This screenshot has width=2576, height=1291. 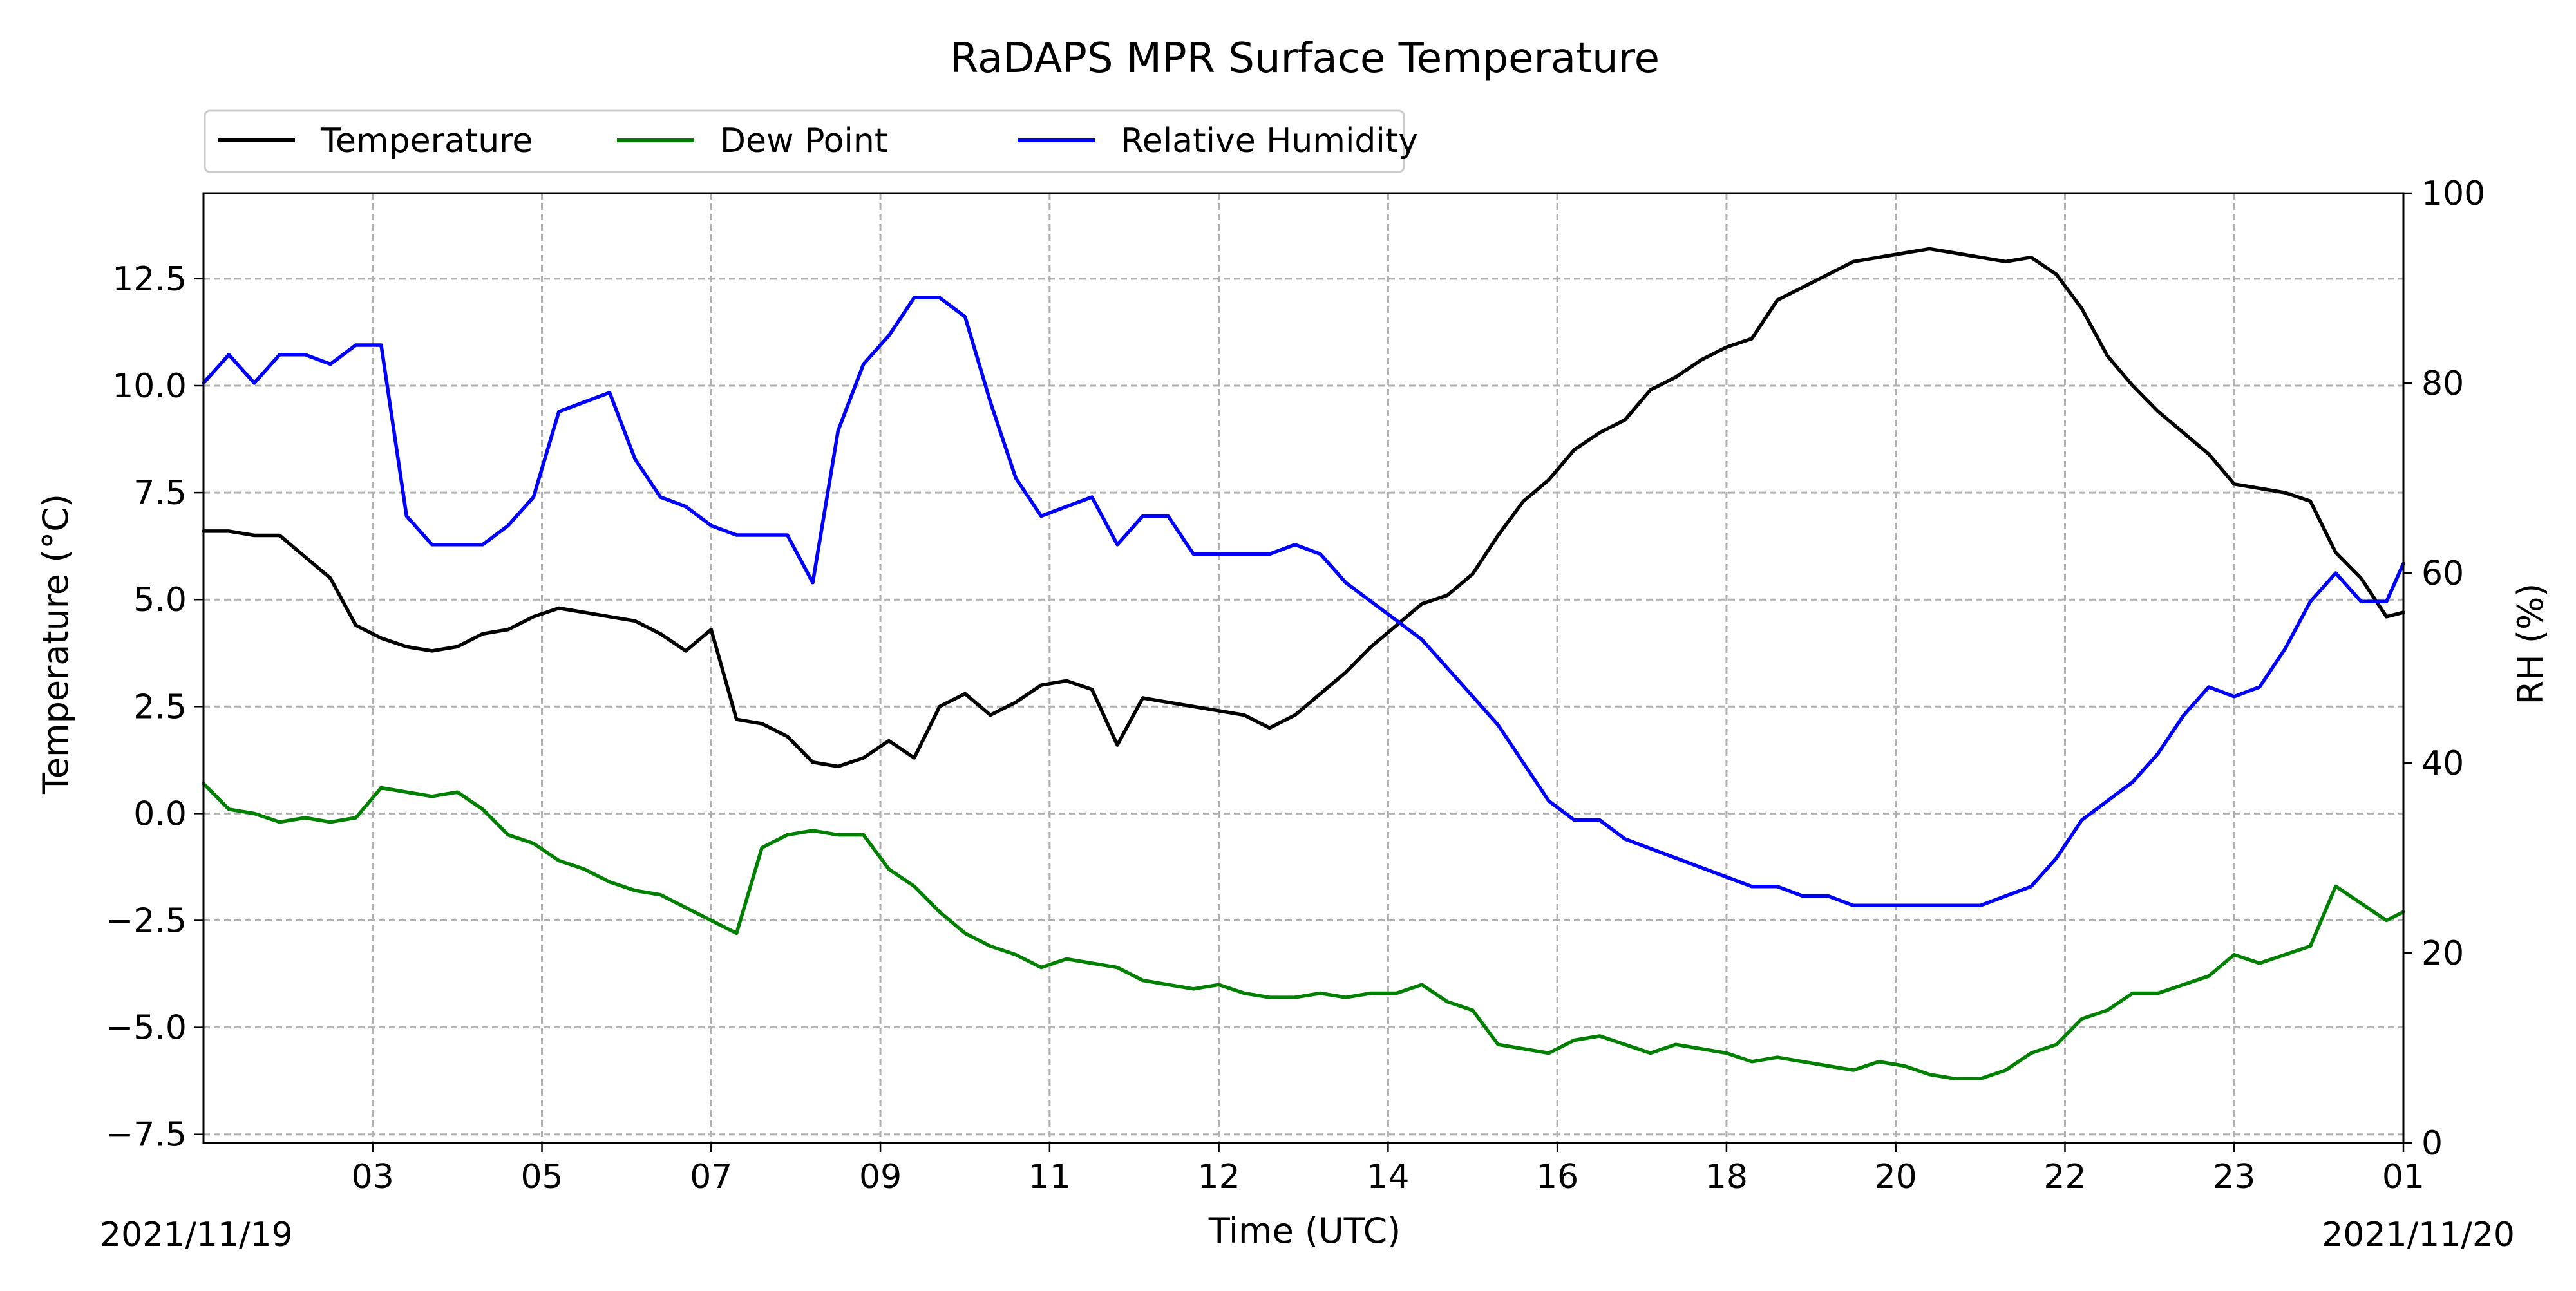 What do you see at coordinates (2442, 953) in the screenshot?
I see `y2-tick-label: 20` at bounding box center [2442, 953].